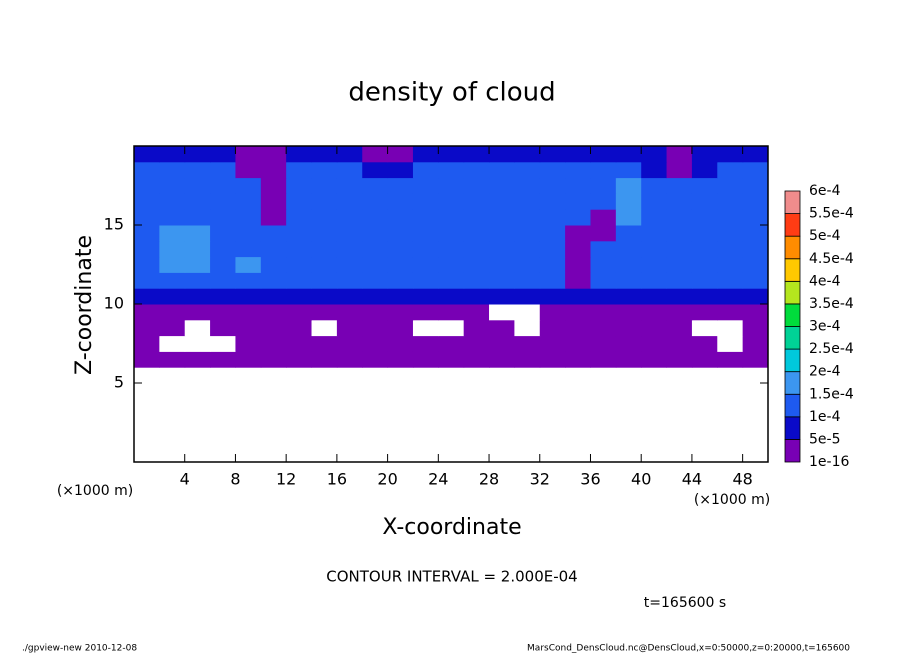  Describe the element at coordinates (451, 577) in the screenshot. I see `contour-interval: CONTOUR INTERVAL = 2.000E-04` at that location.